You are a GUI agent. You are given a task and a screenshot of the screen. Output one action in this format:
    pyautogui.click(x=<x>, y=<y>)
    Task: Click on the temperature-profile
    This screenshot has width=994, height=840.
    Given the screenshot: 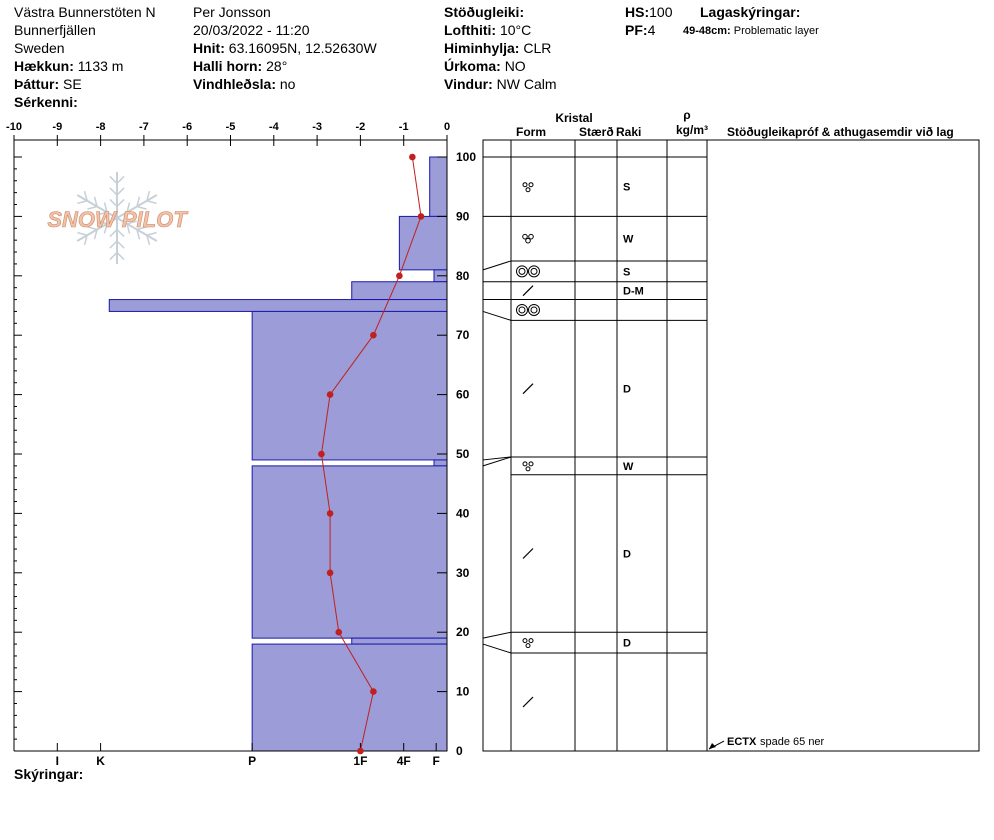 What is the action you would take?
    pyautogui.click(x=371, y=454)
    